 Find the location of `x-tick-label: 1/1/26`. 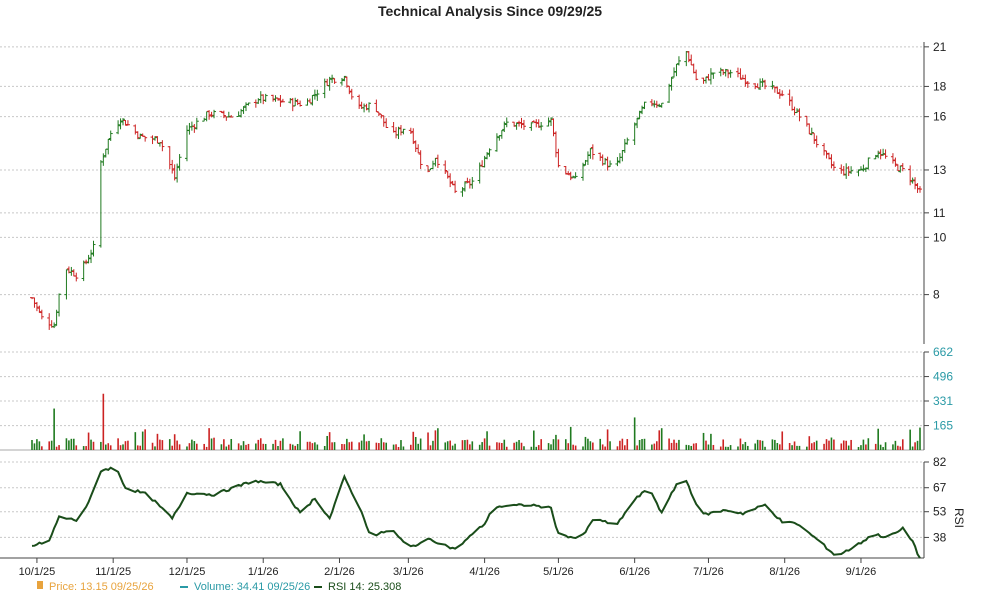

x-tick-label: 1/1/26 is located at coordinates (263, 572).